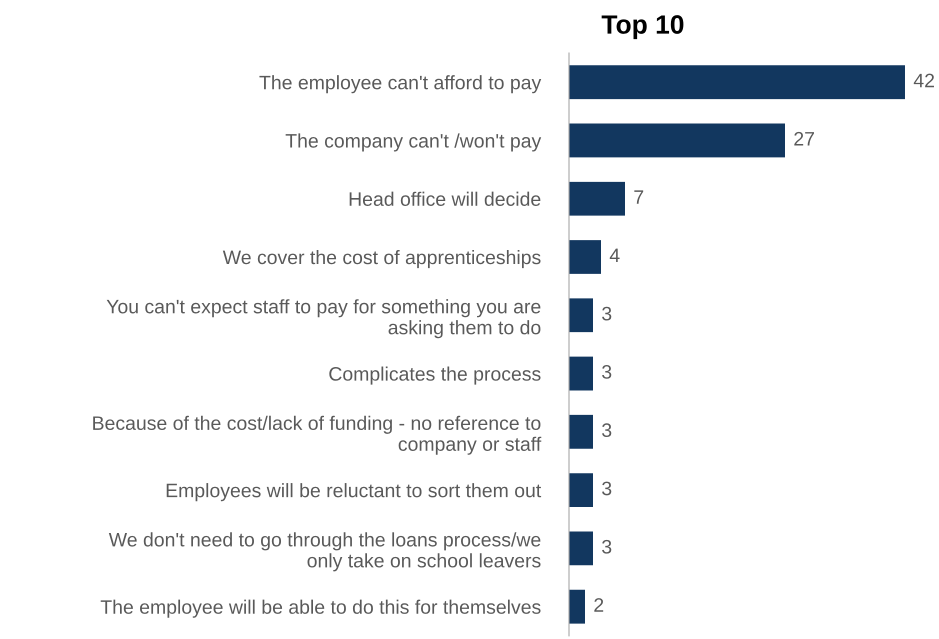 The height and width of the screenshot is (639, 939). What do you see at coordinates (599, 605) in the screenshot?
I see `data-label: 2` at bounding box center [599, 605].